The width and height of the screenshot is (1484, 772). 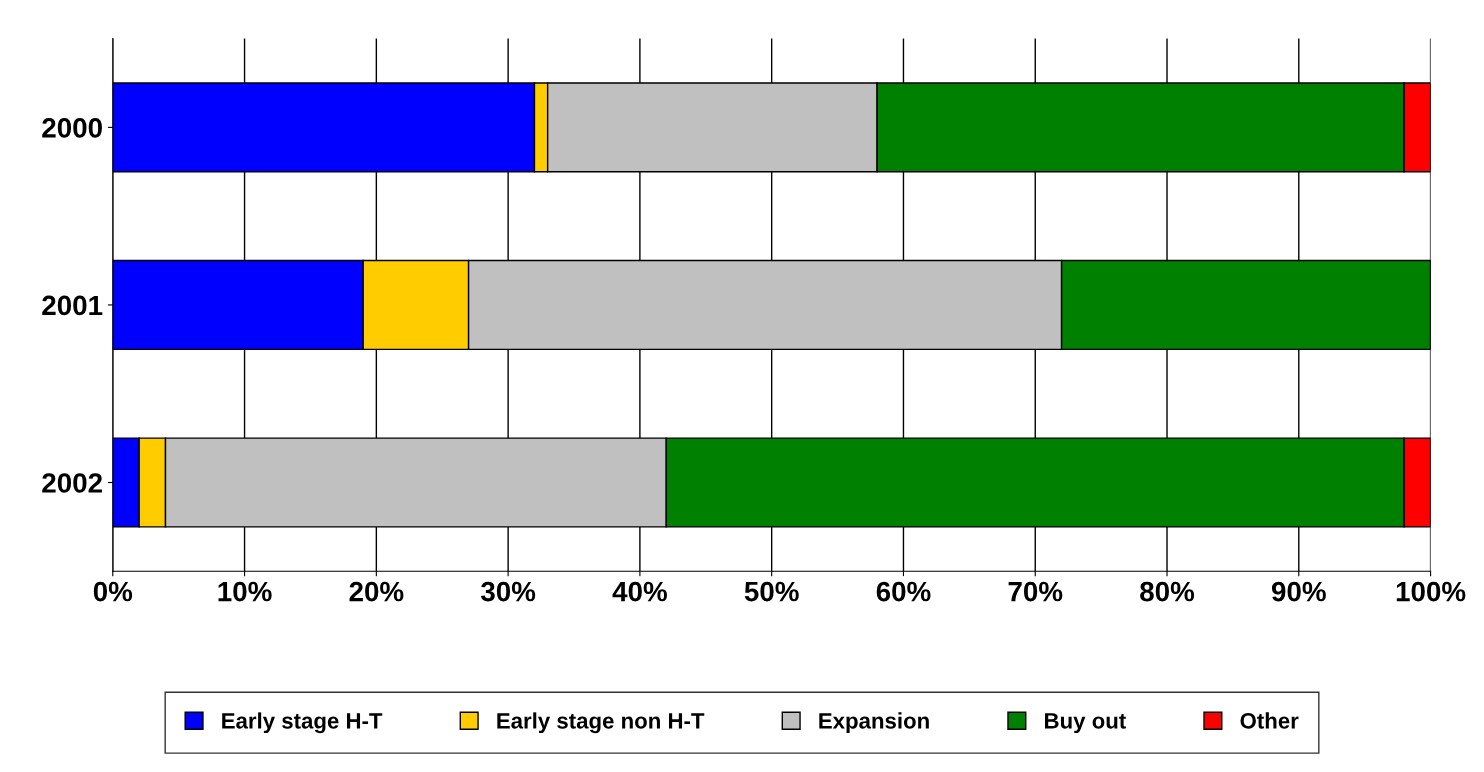 What do you see at coordinates (903, 591) in the screenshot?
I see `x-tick-label: 60%` at bounding box center [903, 591].